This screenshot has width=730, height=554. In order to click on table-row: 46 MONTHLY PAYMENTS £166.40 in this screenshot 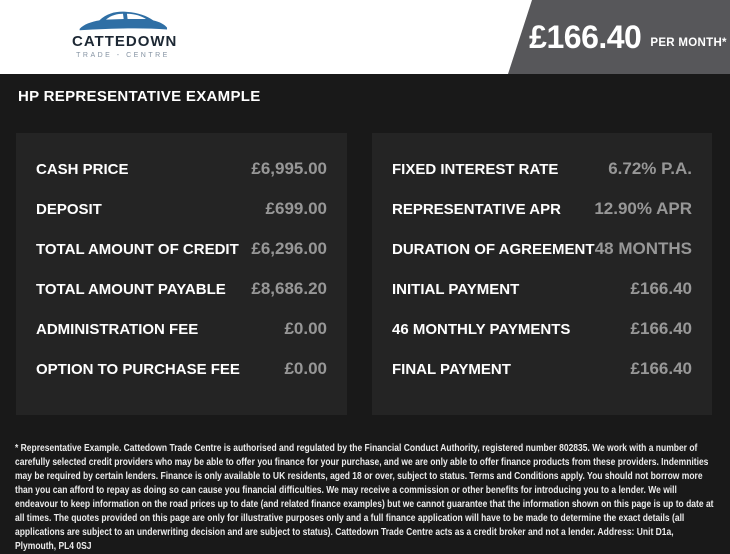, I will do `click(542, 329)`.